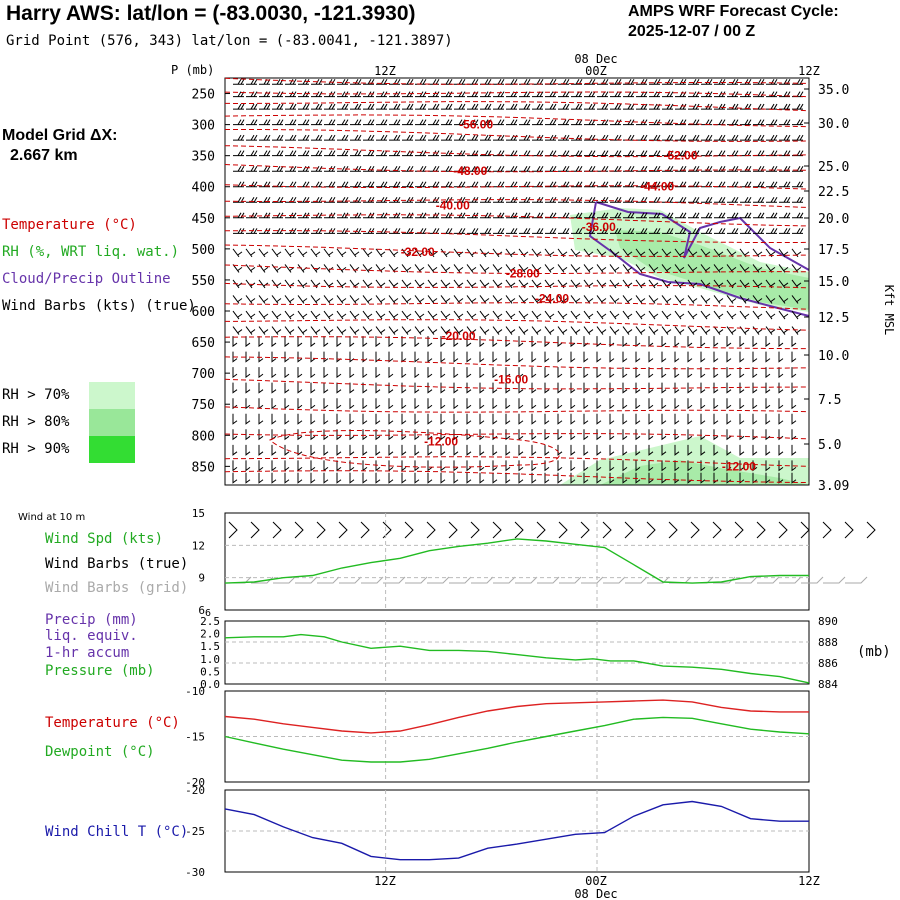 The width and height of the screenshot is (900, 900). I want to click on temp-tick-label: -10, so click(195, 691).